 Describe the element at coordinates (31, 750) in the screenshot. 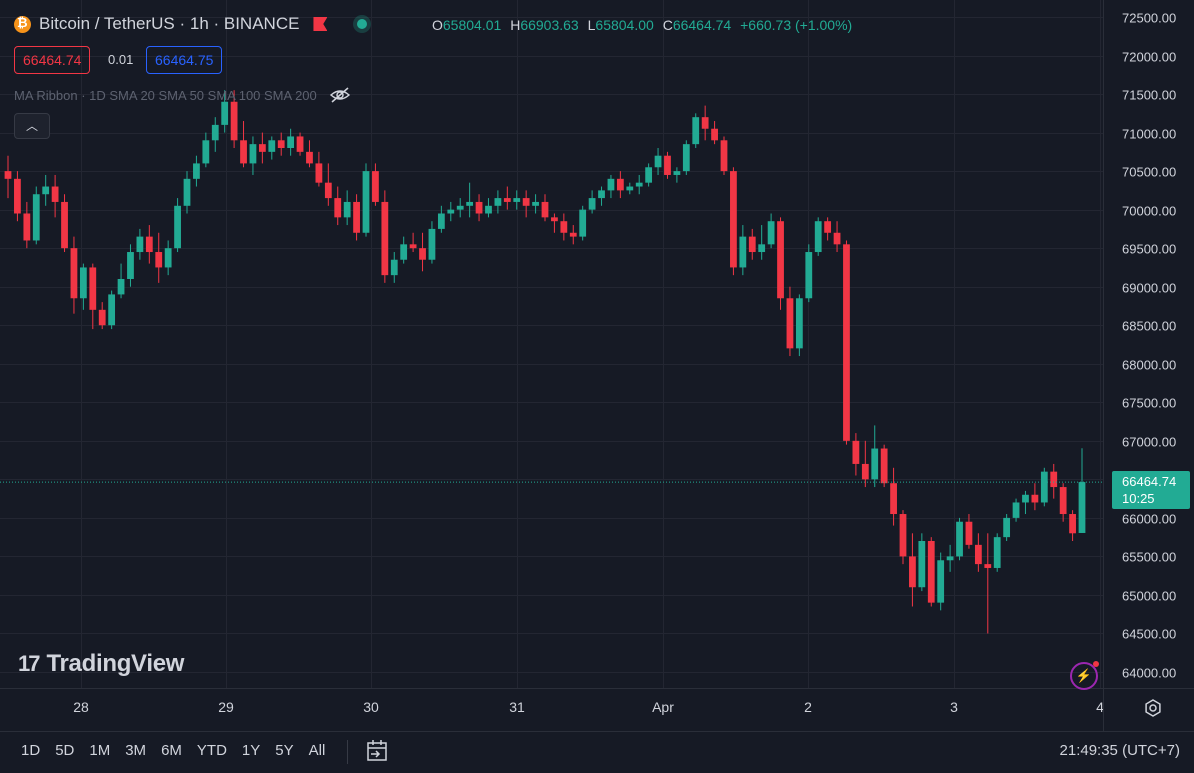

I see `range-1d: 1D` at that location.